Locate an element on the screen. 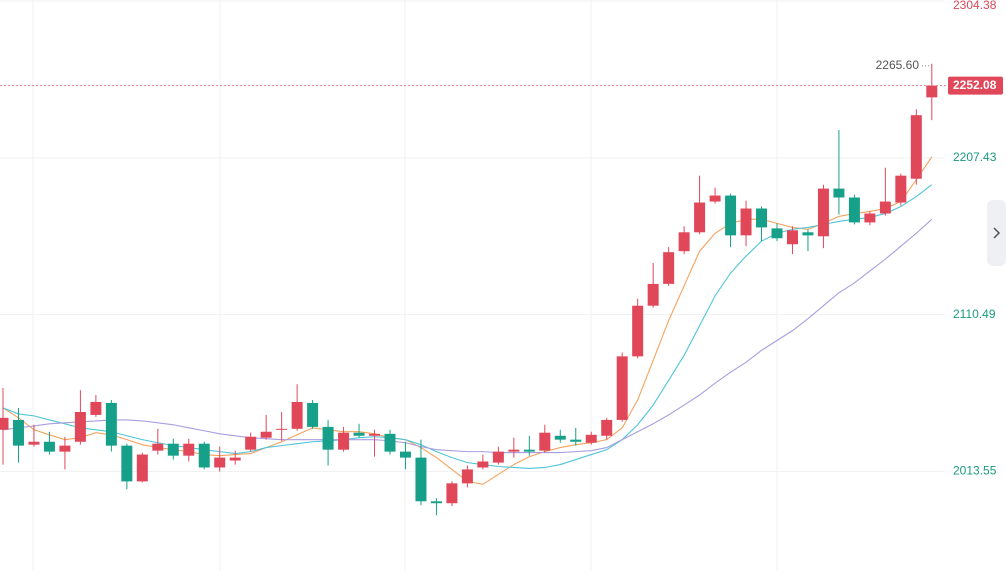  nav-chevron is located at coordinates (997, 233).